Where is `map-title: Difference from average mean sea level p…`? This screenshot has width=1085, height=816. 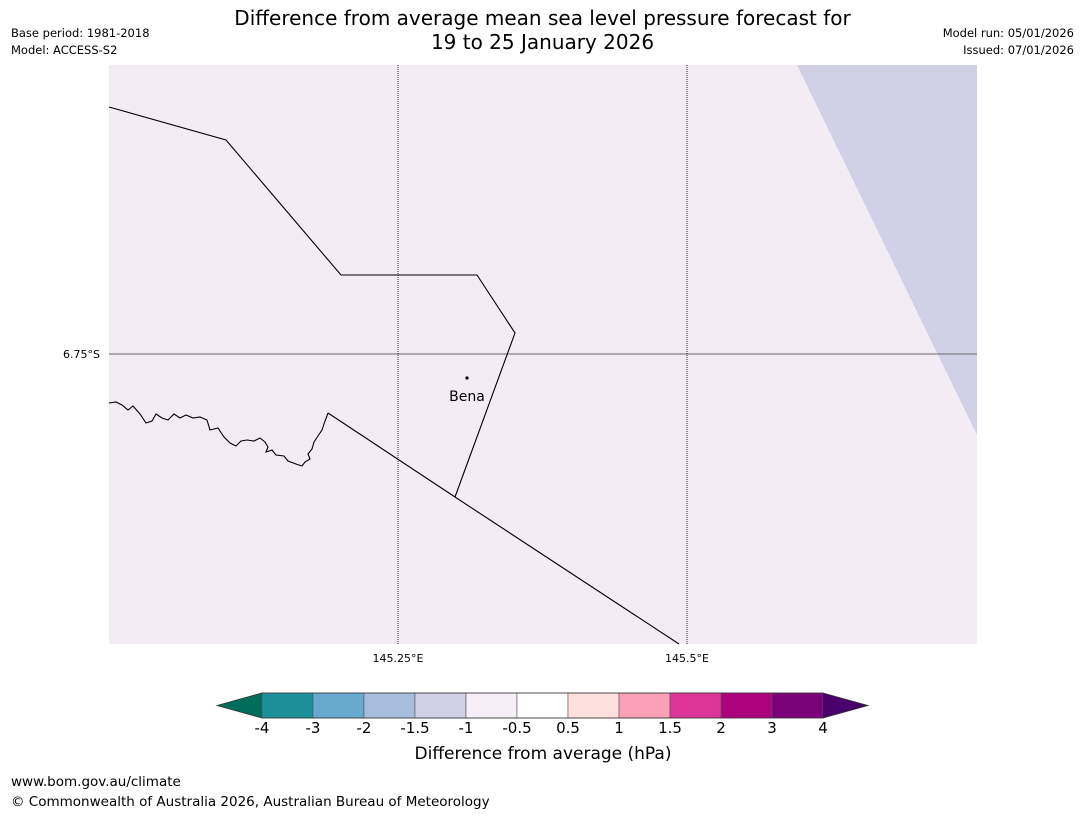 map-title: Difference from average mean sea level p… is located at coordinates (542, 30).